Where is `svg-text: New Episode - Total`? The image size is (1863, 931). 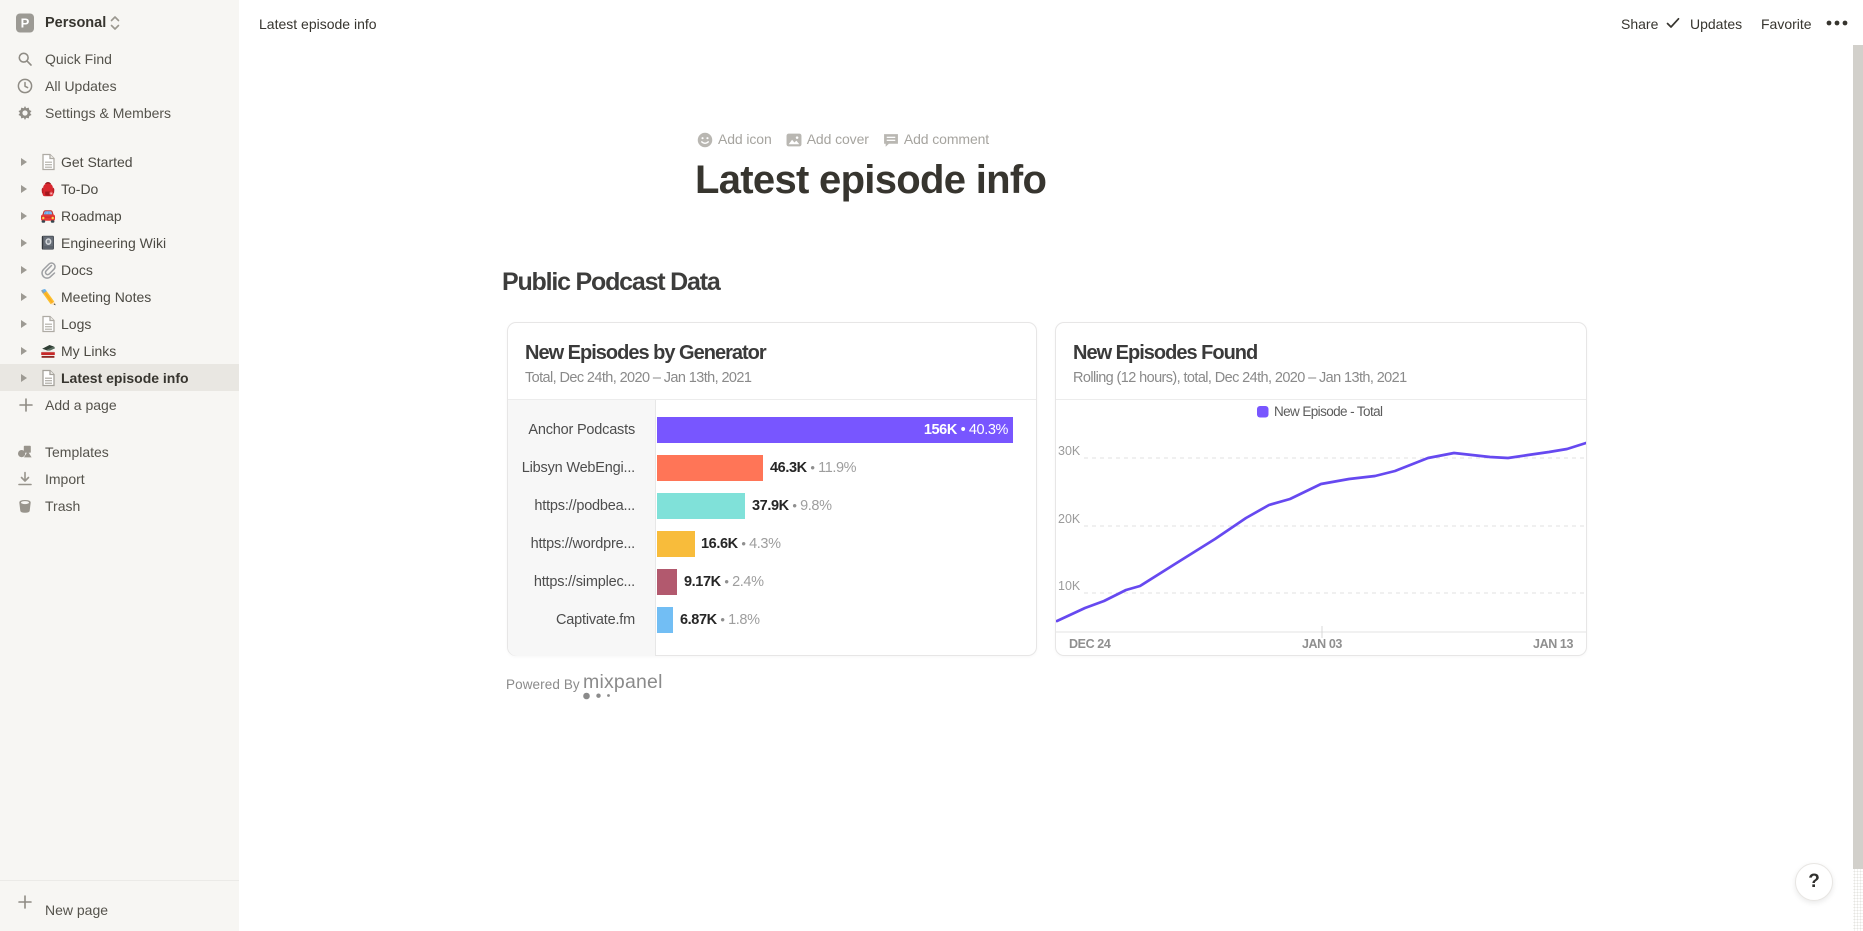
svg-text: New Episode - Total is located at coordinates (1328, 411).